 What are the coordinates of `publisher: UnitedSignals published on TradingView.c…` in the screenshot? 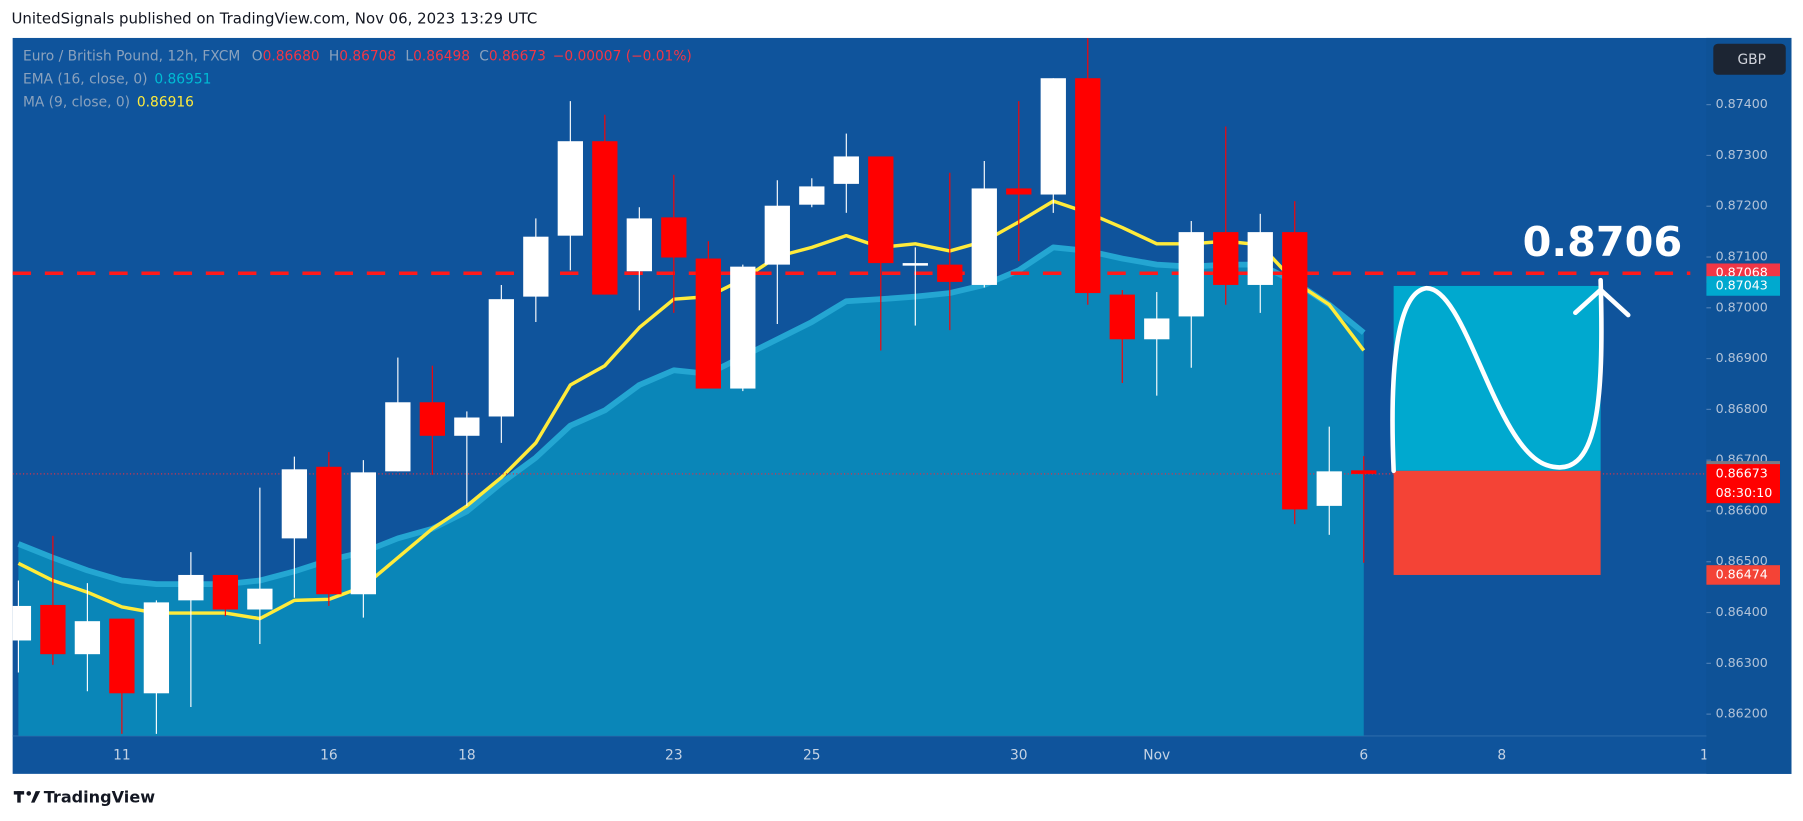 It's located at (274, 19).